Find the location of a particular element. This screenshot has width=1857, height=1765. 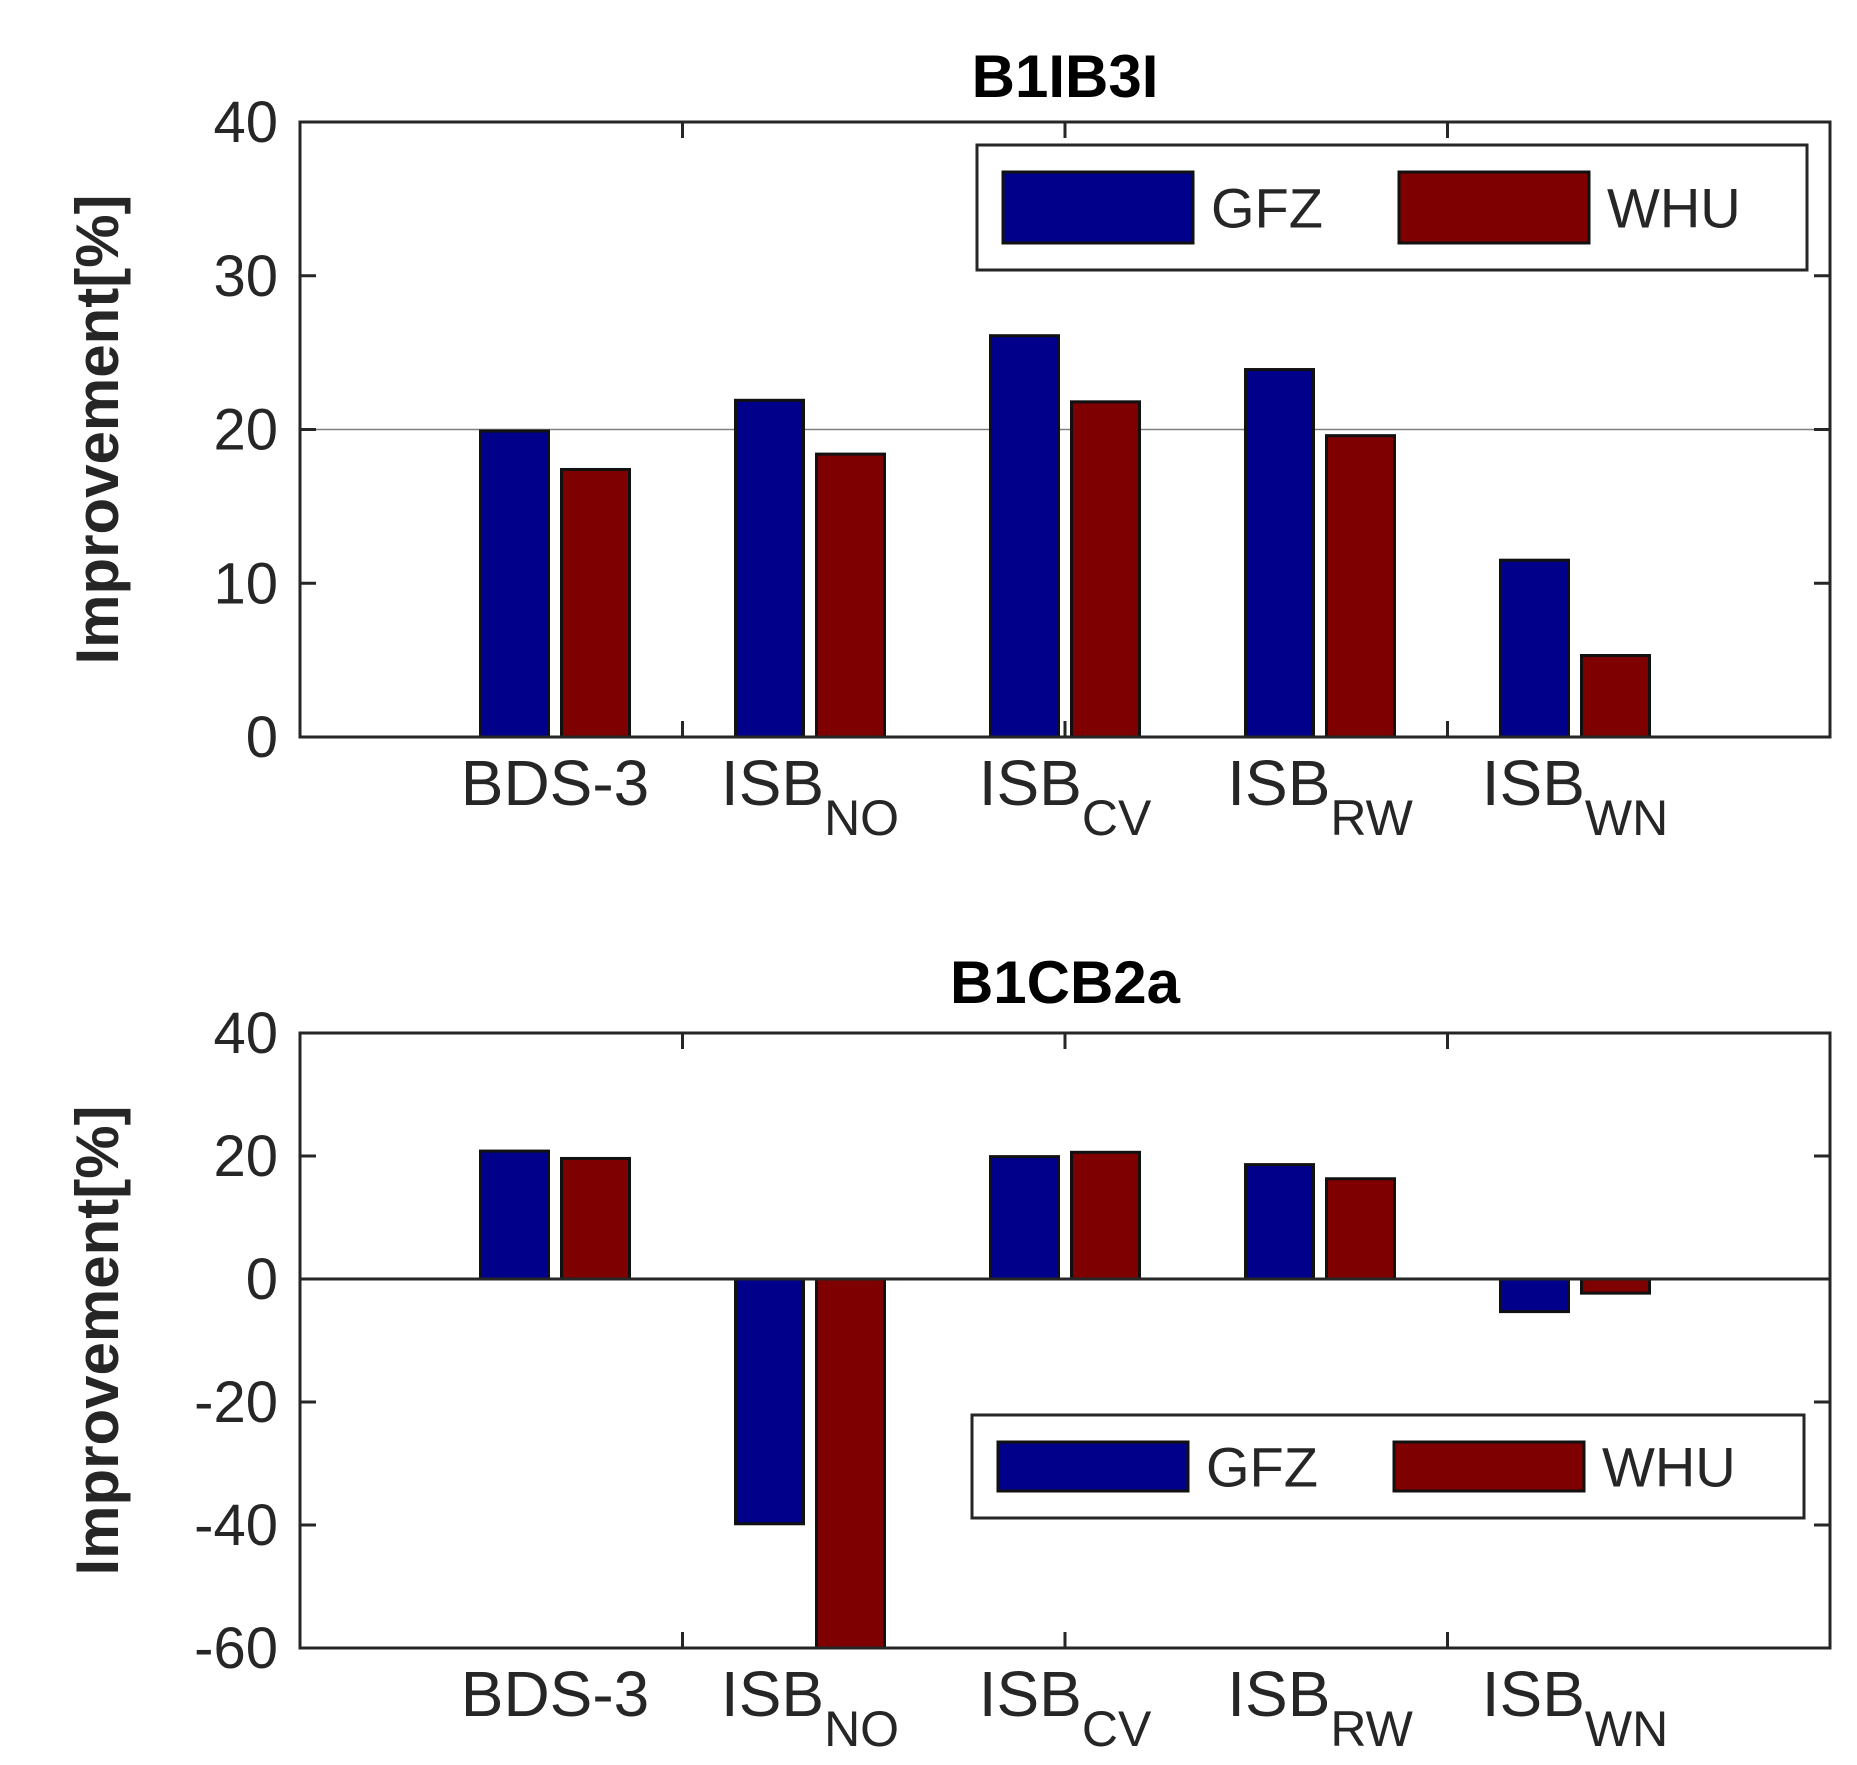

y-tick-label: 10 is located at coordinates (245, 583).